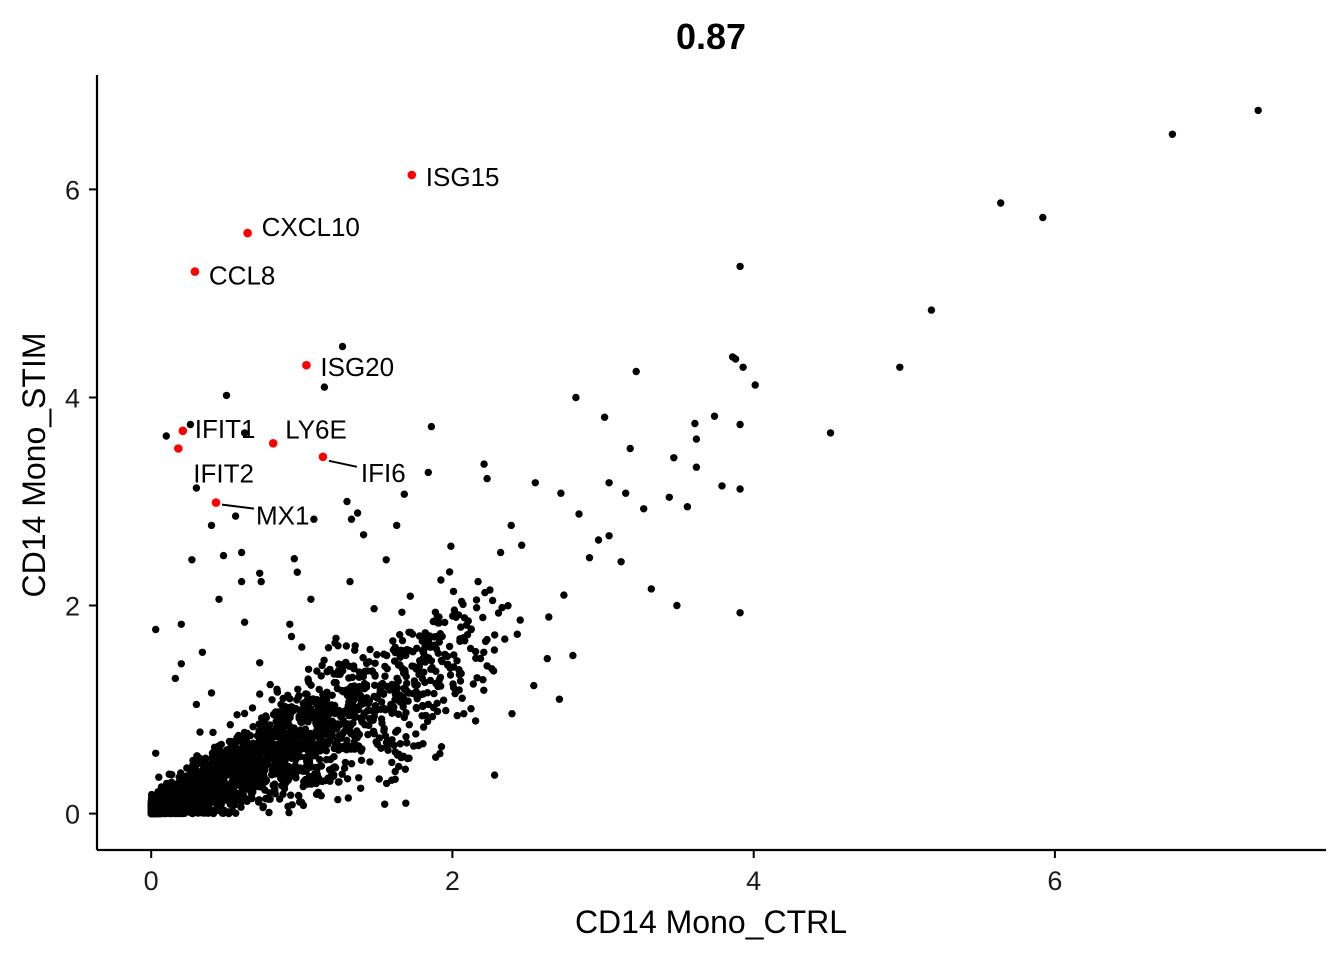 This screenshot has width=1344, height=960. Describe the element at coordinates (1054, 881) in the screenshot. I see `x-tick-label: 6` at that location.